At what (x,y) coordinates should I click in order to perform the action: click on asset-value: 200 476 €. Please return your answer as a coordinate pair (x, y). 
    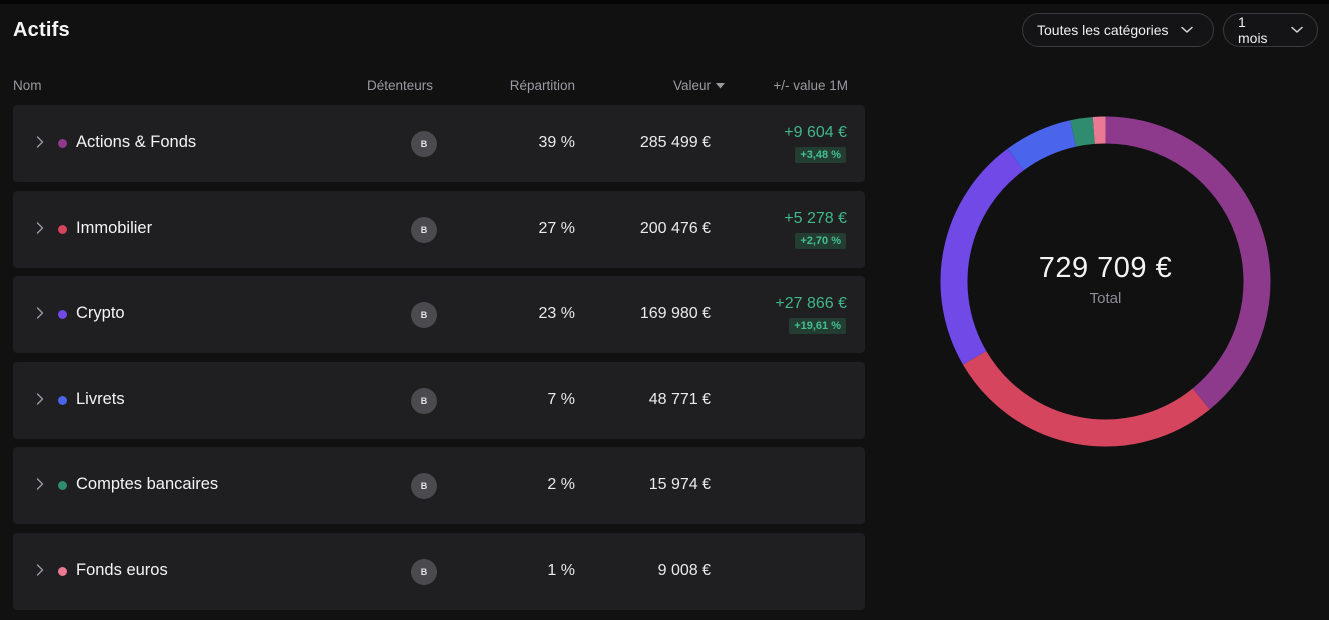
    Looking at the image, I should click on (675, 228).